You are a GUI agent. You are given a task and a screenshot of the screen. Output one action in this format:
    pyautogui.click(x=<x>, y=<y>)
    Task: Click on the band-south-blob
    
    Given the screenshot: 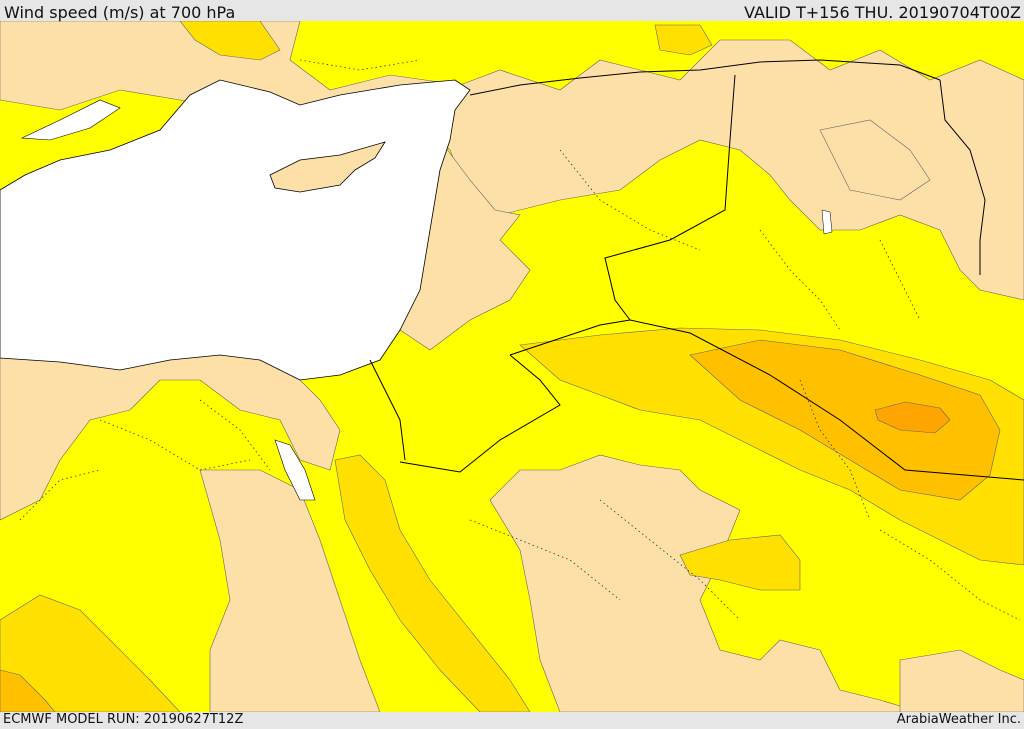 What is the action you would take?
    pyautogui.click(x=740, y=562)
    